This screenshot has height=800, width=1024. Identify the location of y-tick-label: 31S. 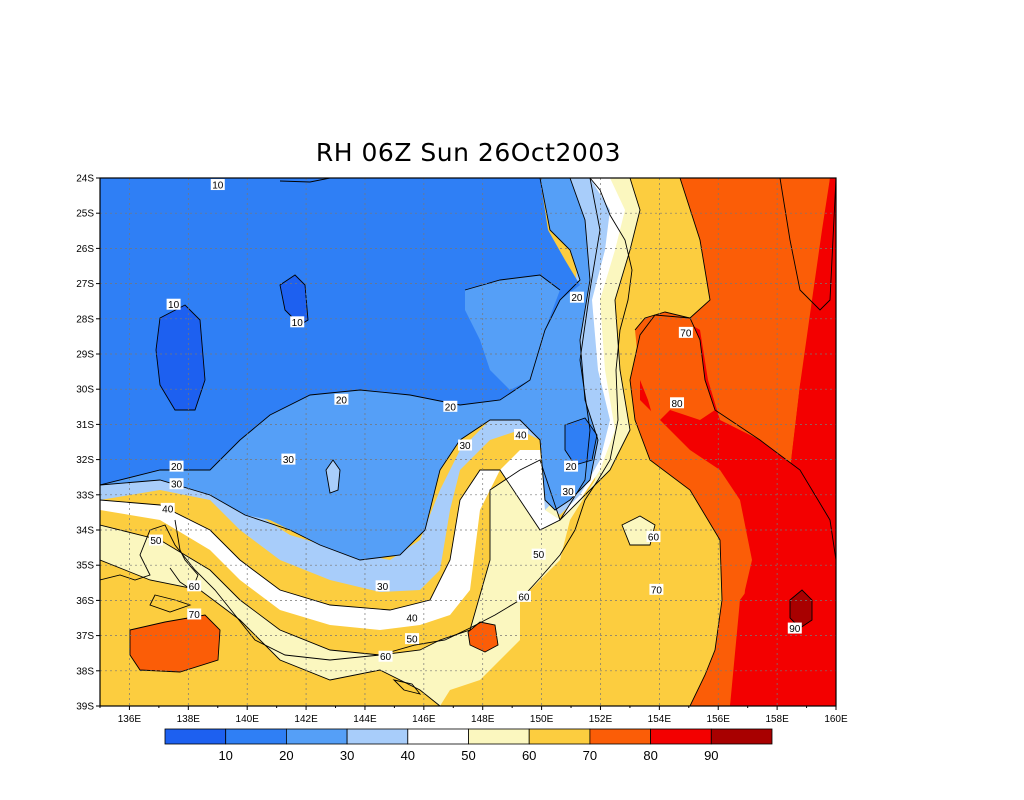
(85, 425).